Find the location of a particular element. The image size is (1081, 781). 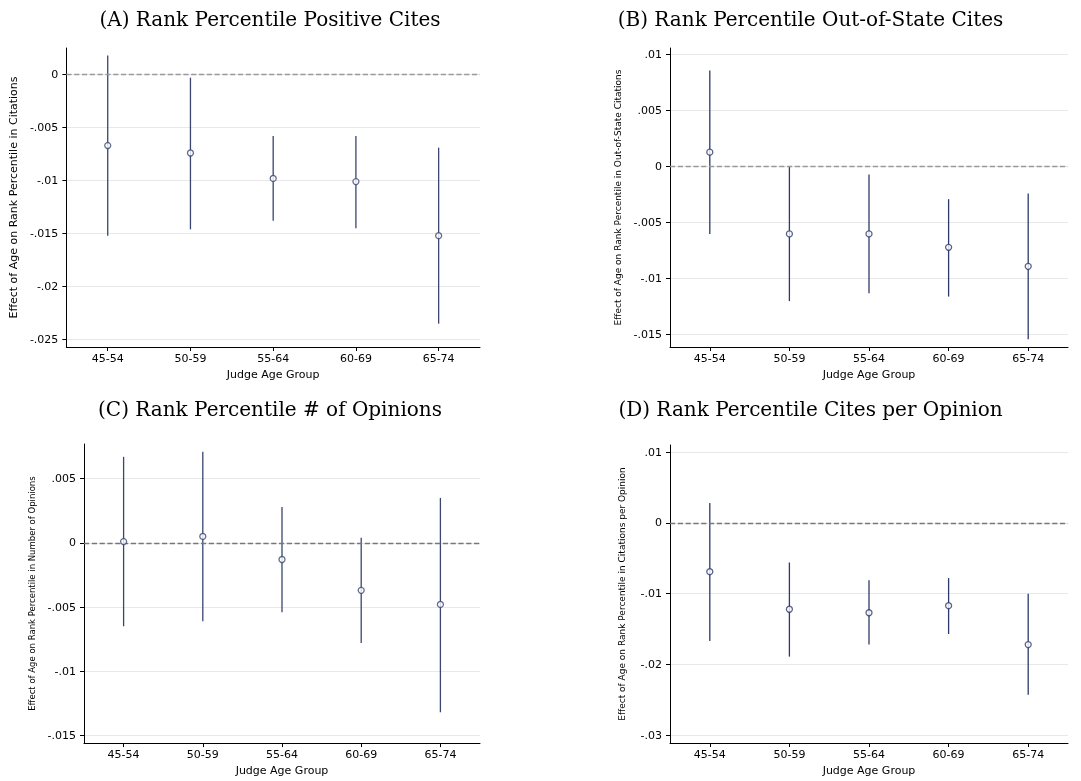

chart-title: (A) Rank Percentile Positive Cites is located at coordinates (270, 19).